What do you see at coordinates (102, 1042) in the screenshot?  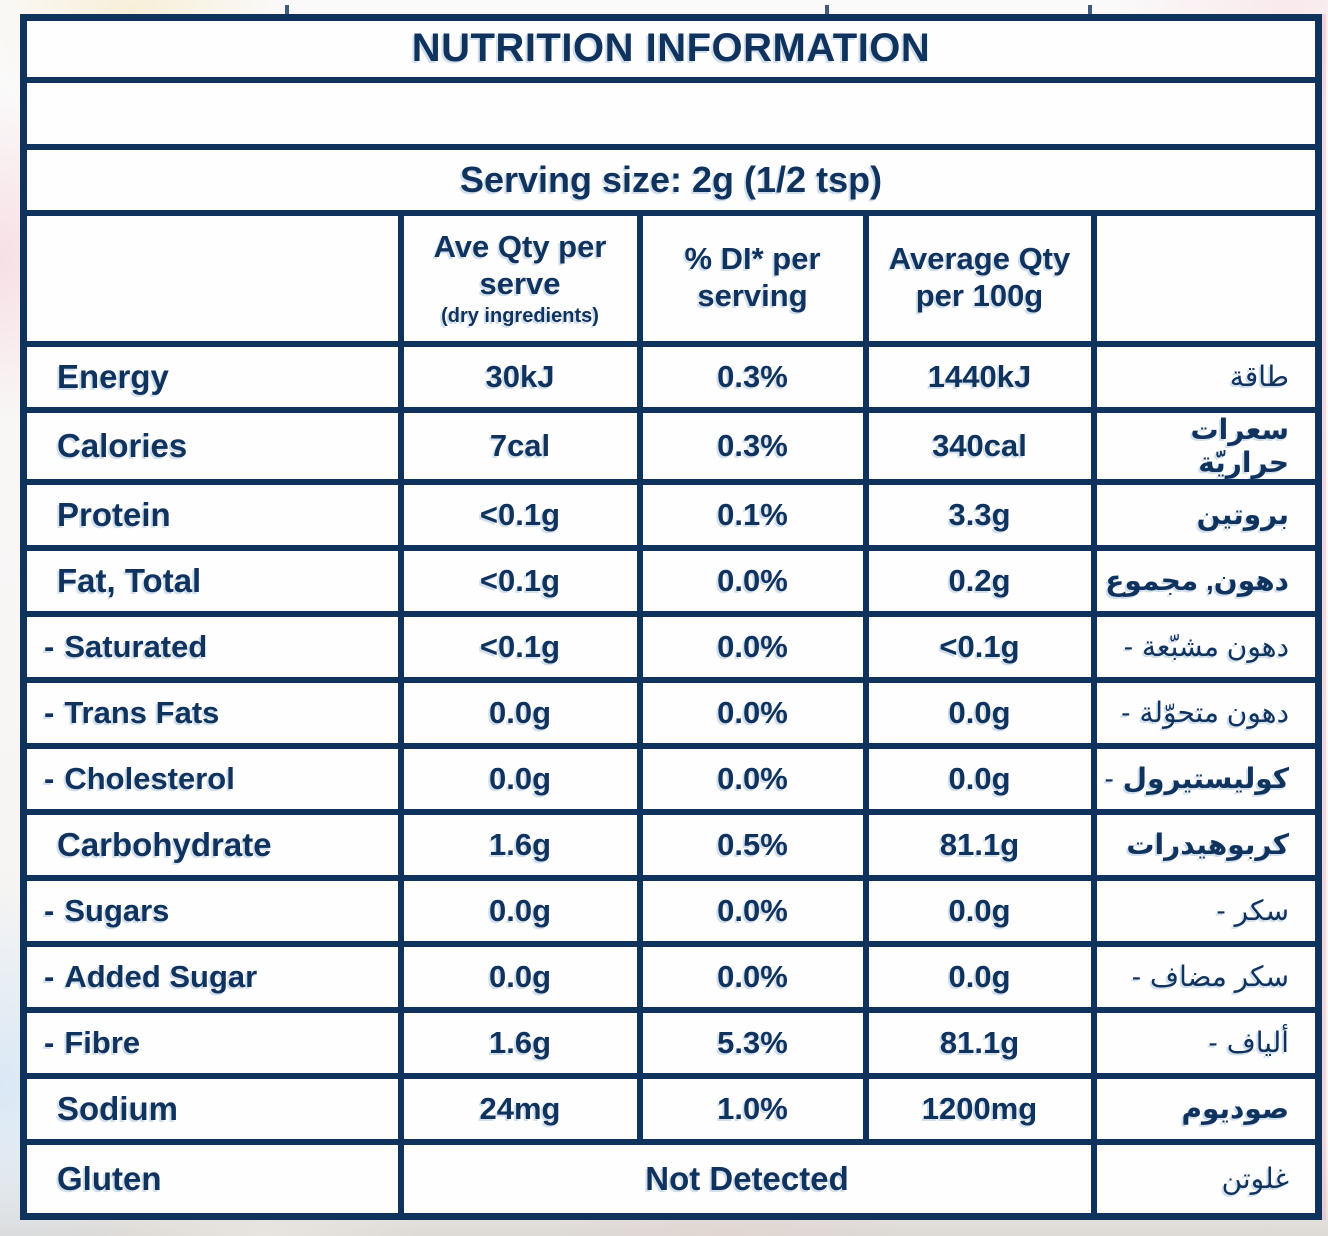 I see `nutrient-label-text: Fibre` at bounding box center [102, 1042].